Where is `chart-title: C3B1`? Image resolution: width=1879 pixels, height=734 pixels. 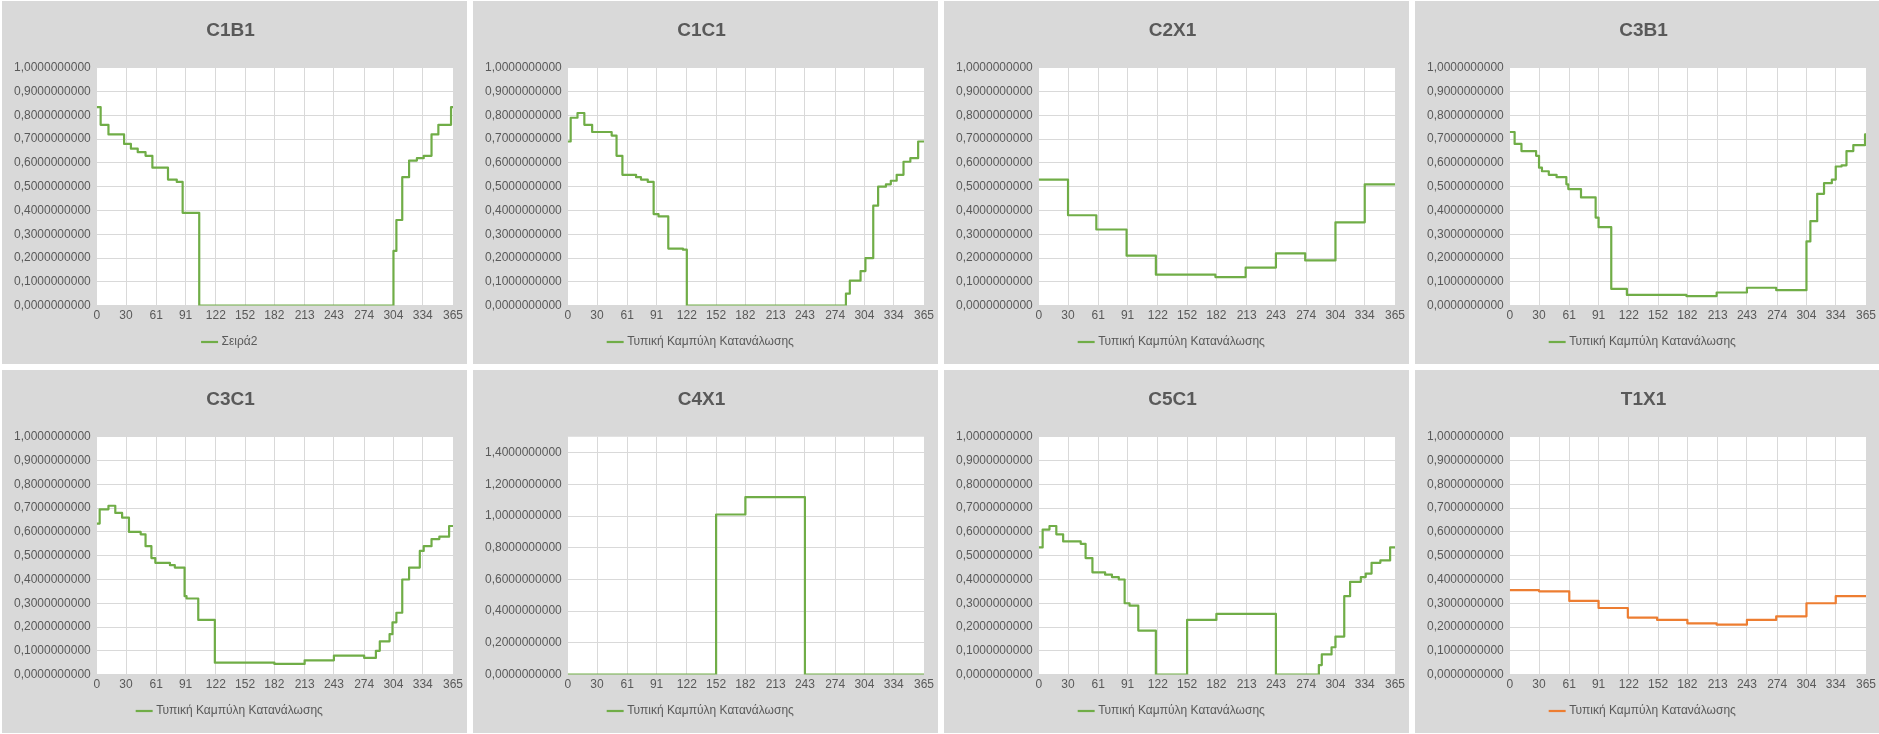
chart-title: C3B1 is located at coordinates (1644, 29).